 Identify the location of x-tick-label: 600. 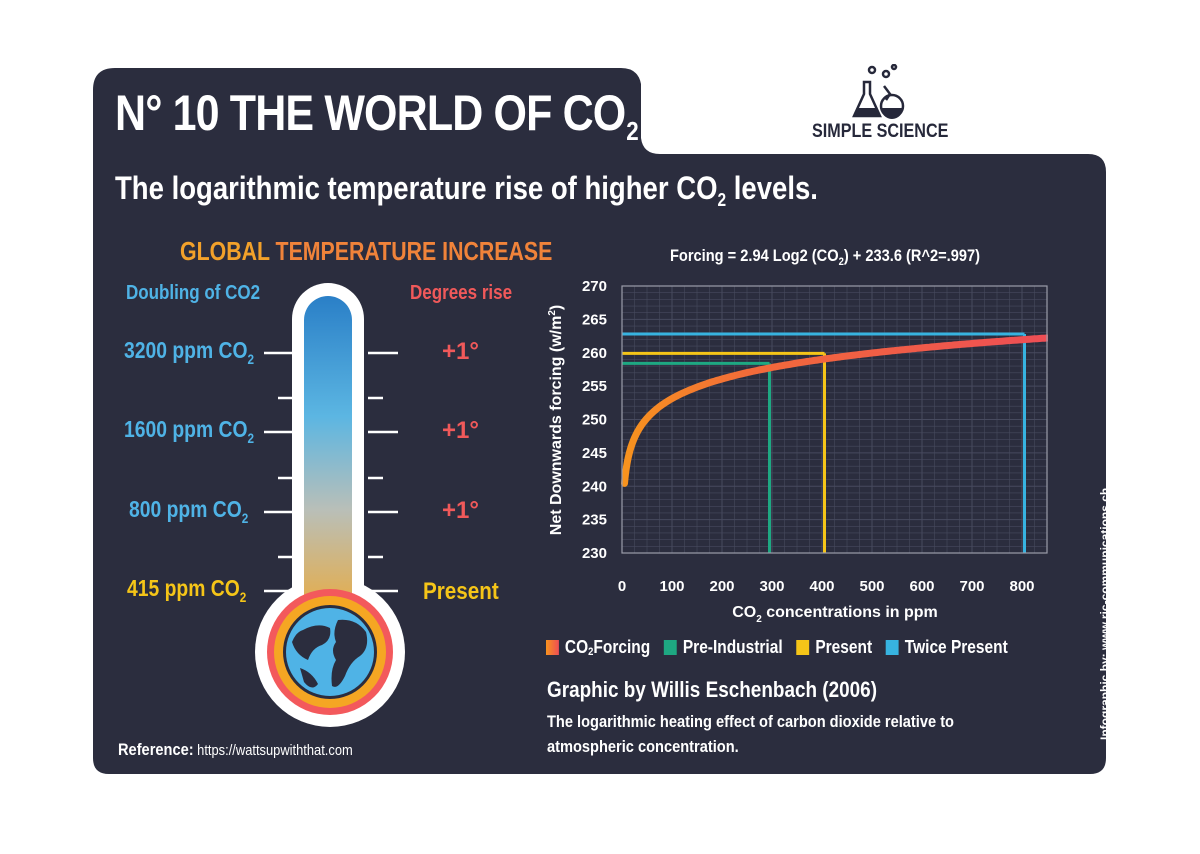
(921, 586).